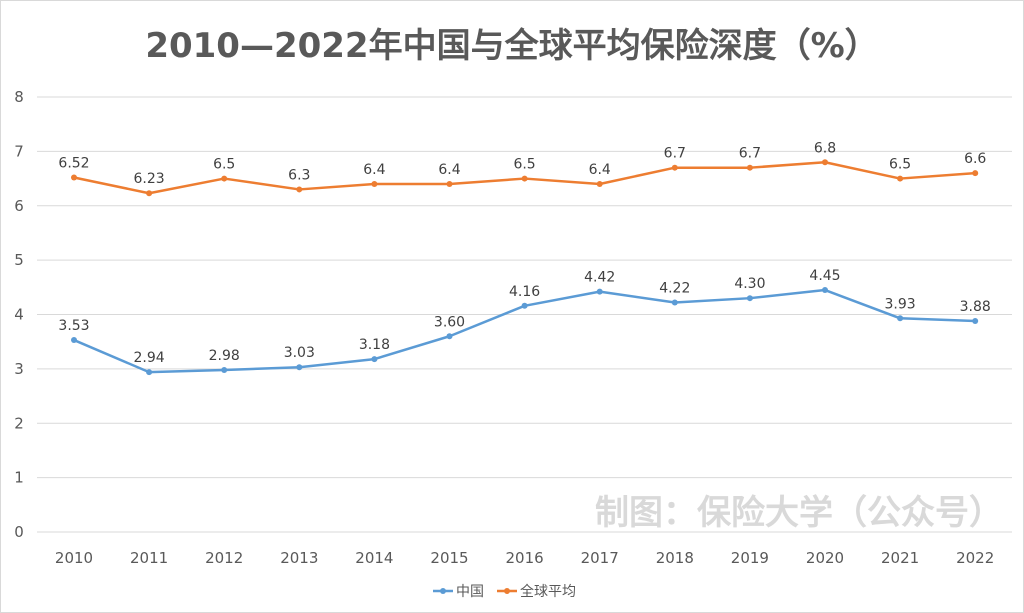 The height and width of the screenshot is (613, 1024). What do you see at coordinates (599, 278) in the screenshot?
I see `data-label: 4.42` at bounding box center [599, 278].